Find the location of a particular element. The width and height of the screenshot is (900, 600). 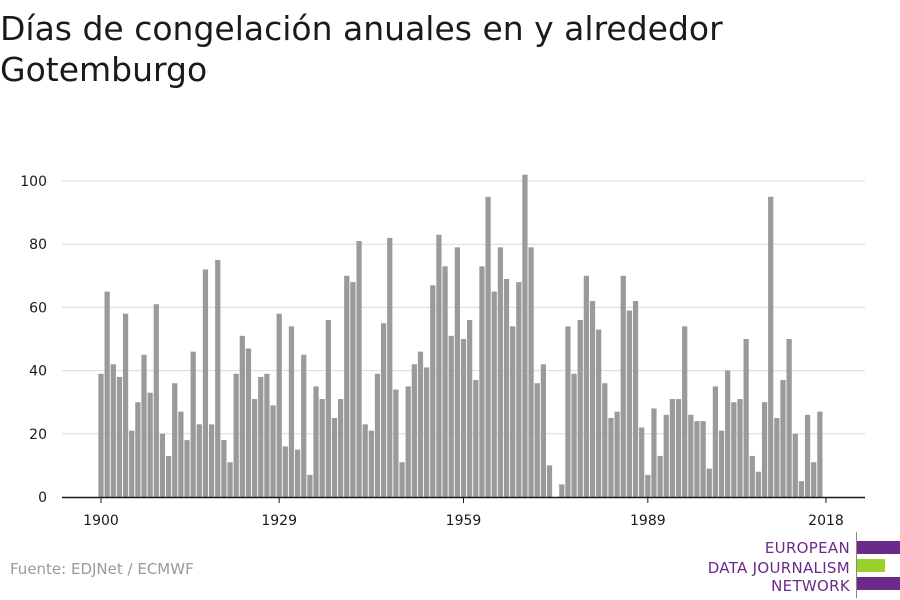

bar-1922 is located at coordinates (236, 435).